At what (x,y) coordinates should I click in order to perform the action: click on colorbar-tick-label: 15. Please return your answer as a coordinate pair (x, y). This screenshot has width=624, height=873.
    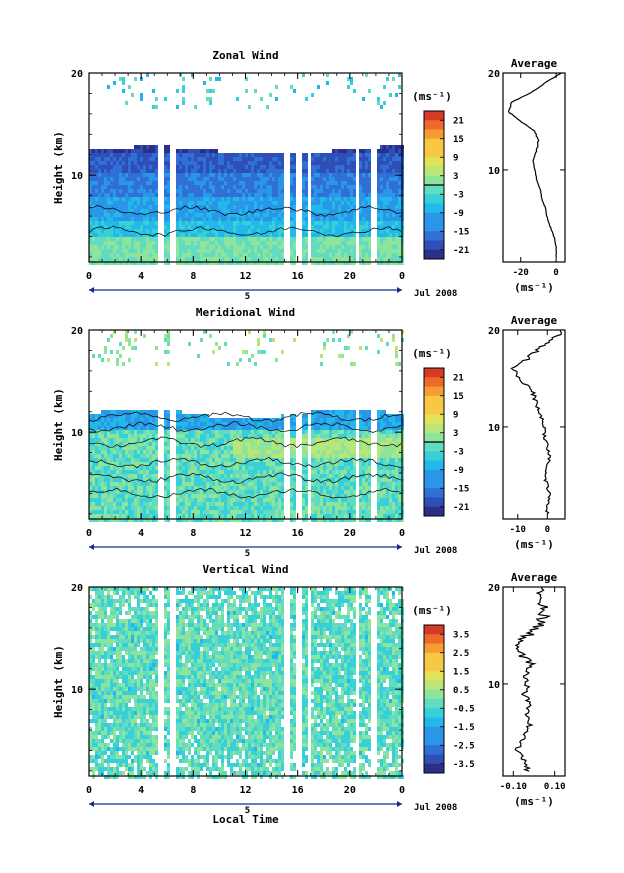
    Looking at the image, I should click on (458, 140).